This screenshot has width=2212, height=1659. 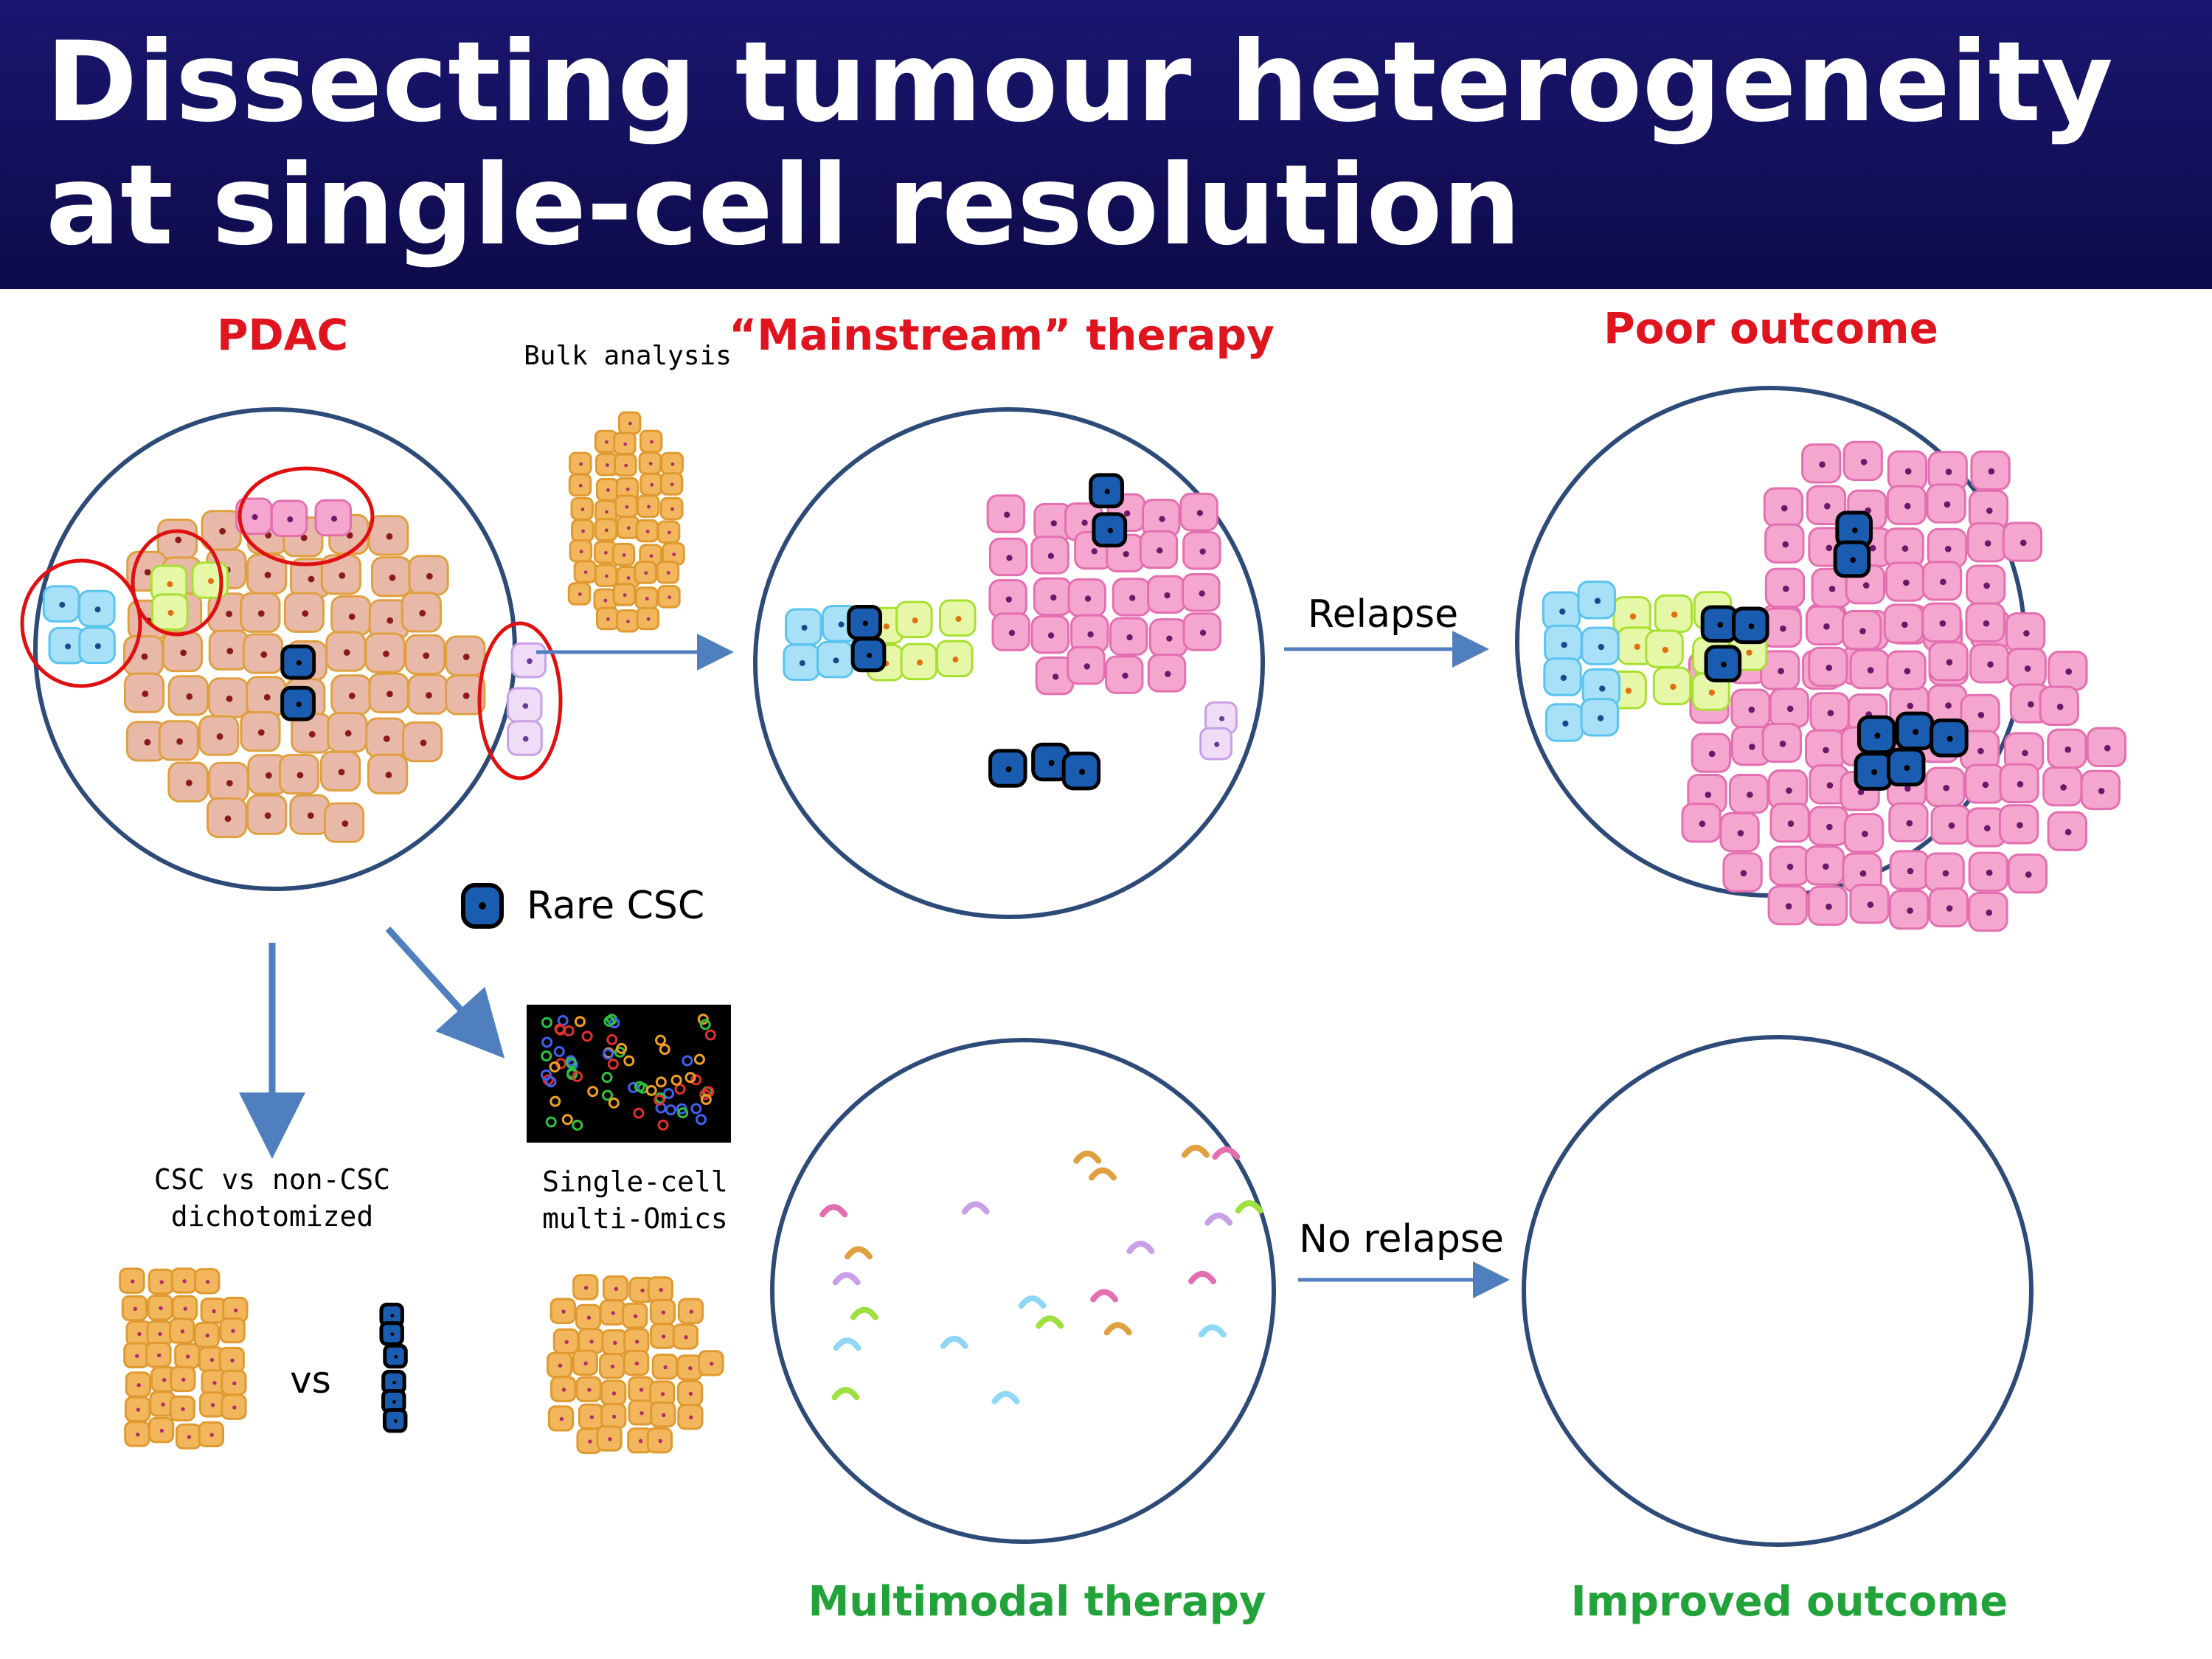 What do you see at coordinates (783, 206) in the screenshot?
I see `title-line: at single-cell resolution` at bounding box center [783, 206].